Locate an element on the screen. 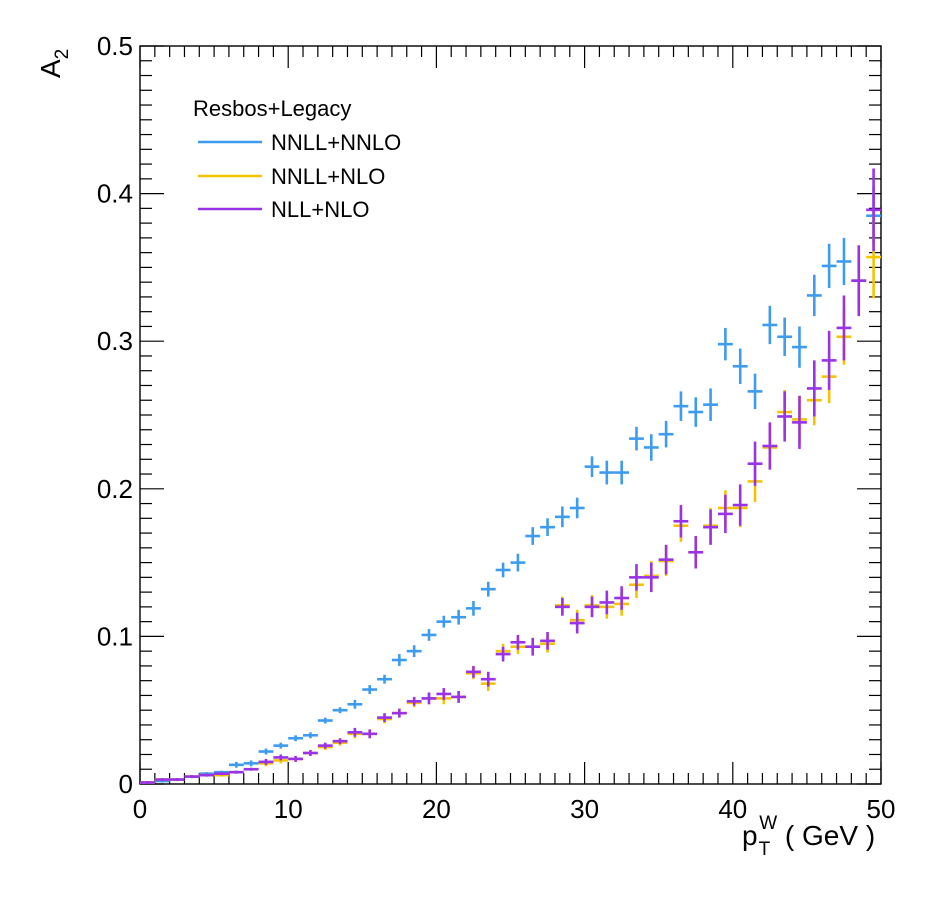 Image resolution: width=929 pixels, height=924 pixels. x-tick-label: 30 is located at coordinates (584, 809).